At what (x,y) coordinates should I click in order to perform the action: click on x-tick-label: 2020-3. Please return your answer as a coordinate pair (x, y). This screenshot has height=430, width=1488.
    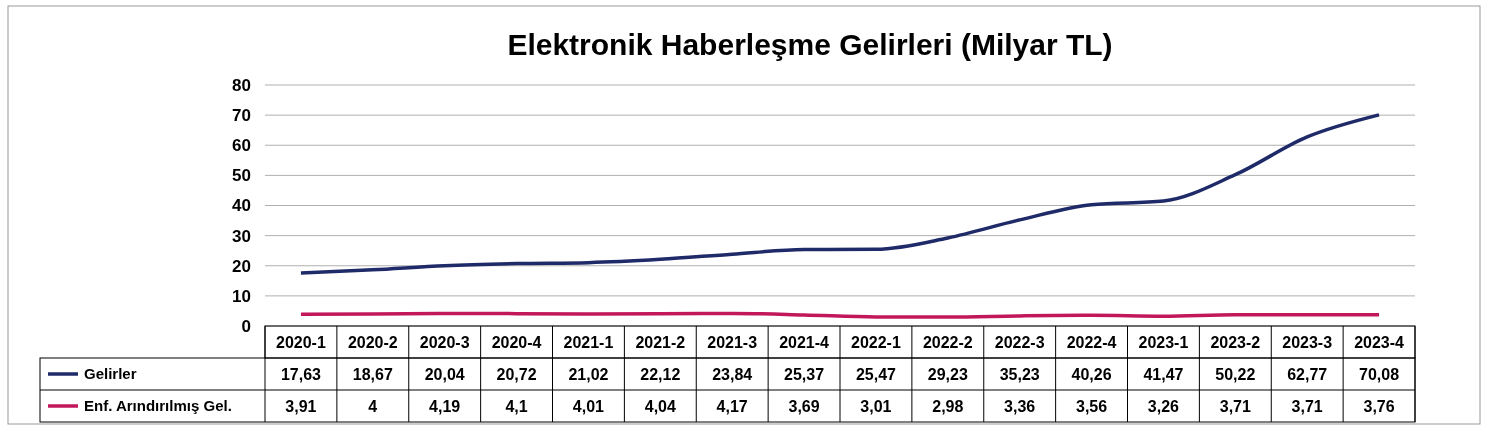
    Looking at the image, I should click on (444, 342).